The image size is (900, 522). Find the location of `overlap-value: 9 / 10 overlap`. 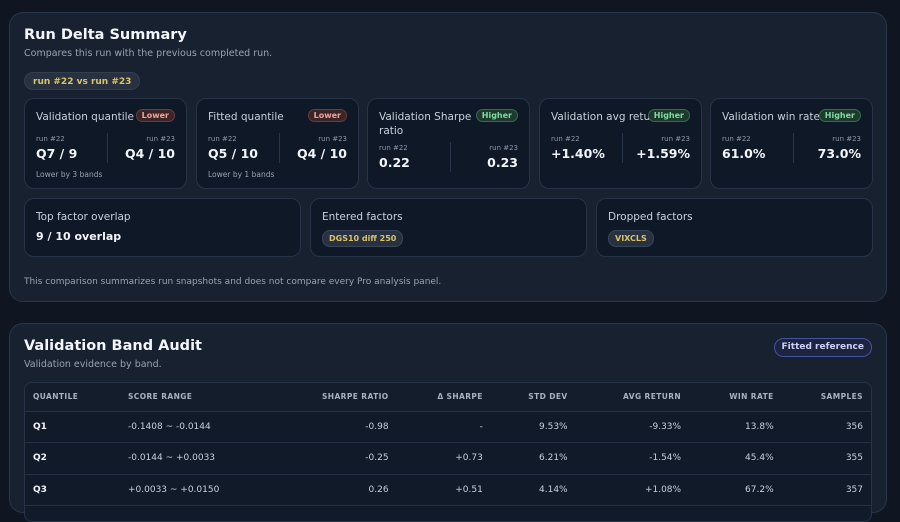

overlap-value: 9 / 10 overlap is located at coordinates (79, 236).